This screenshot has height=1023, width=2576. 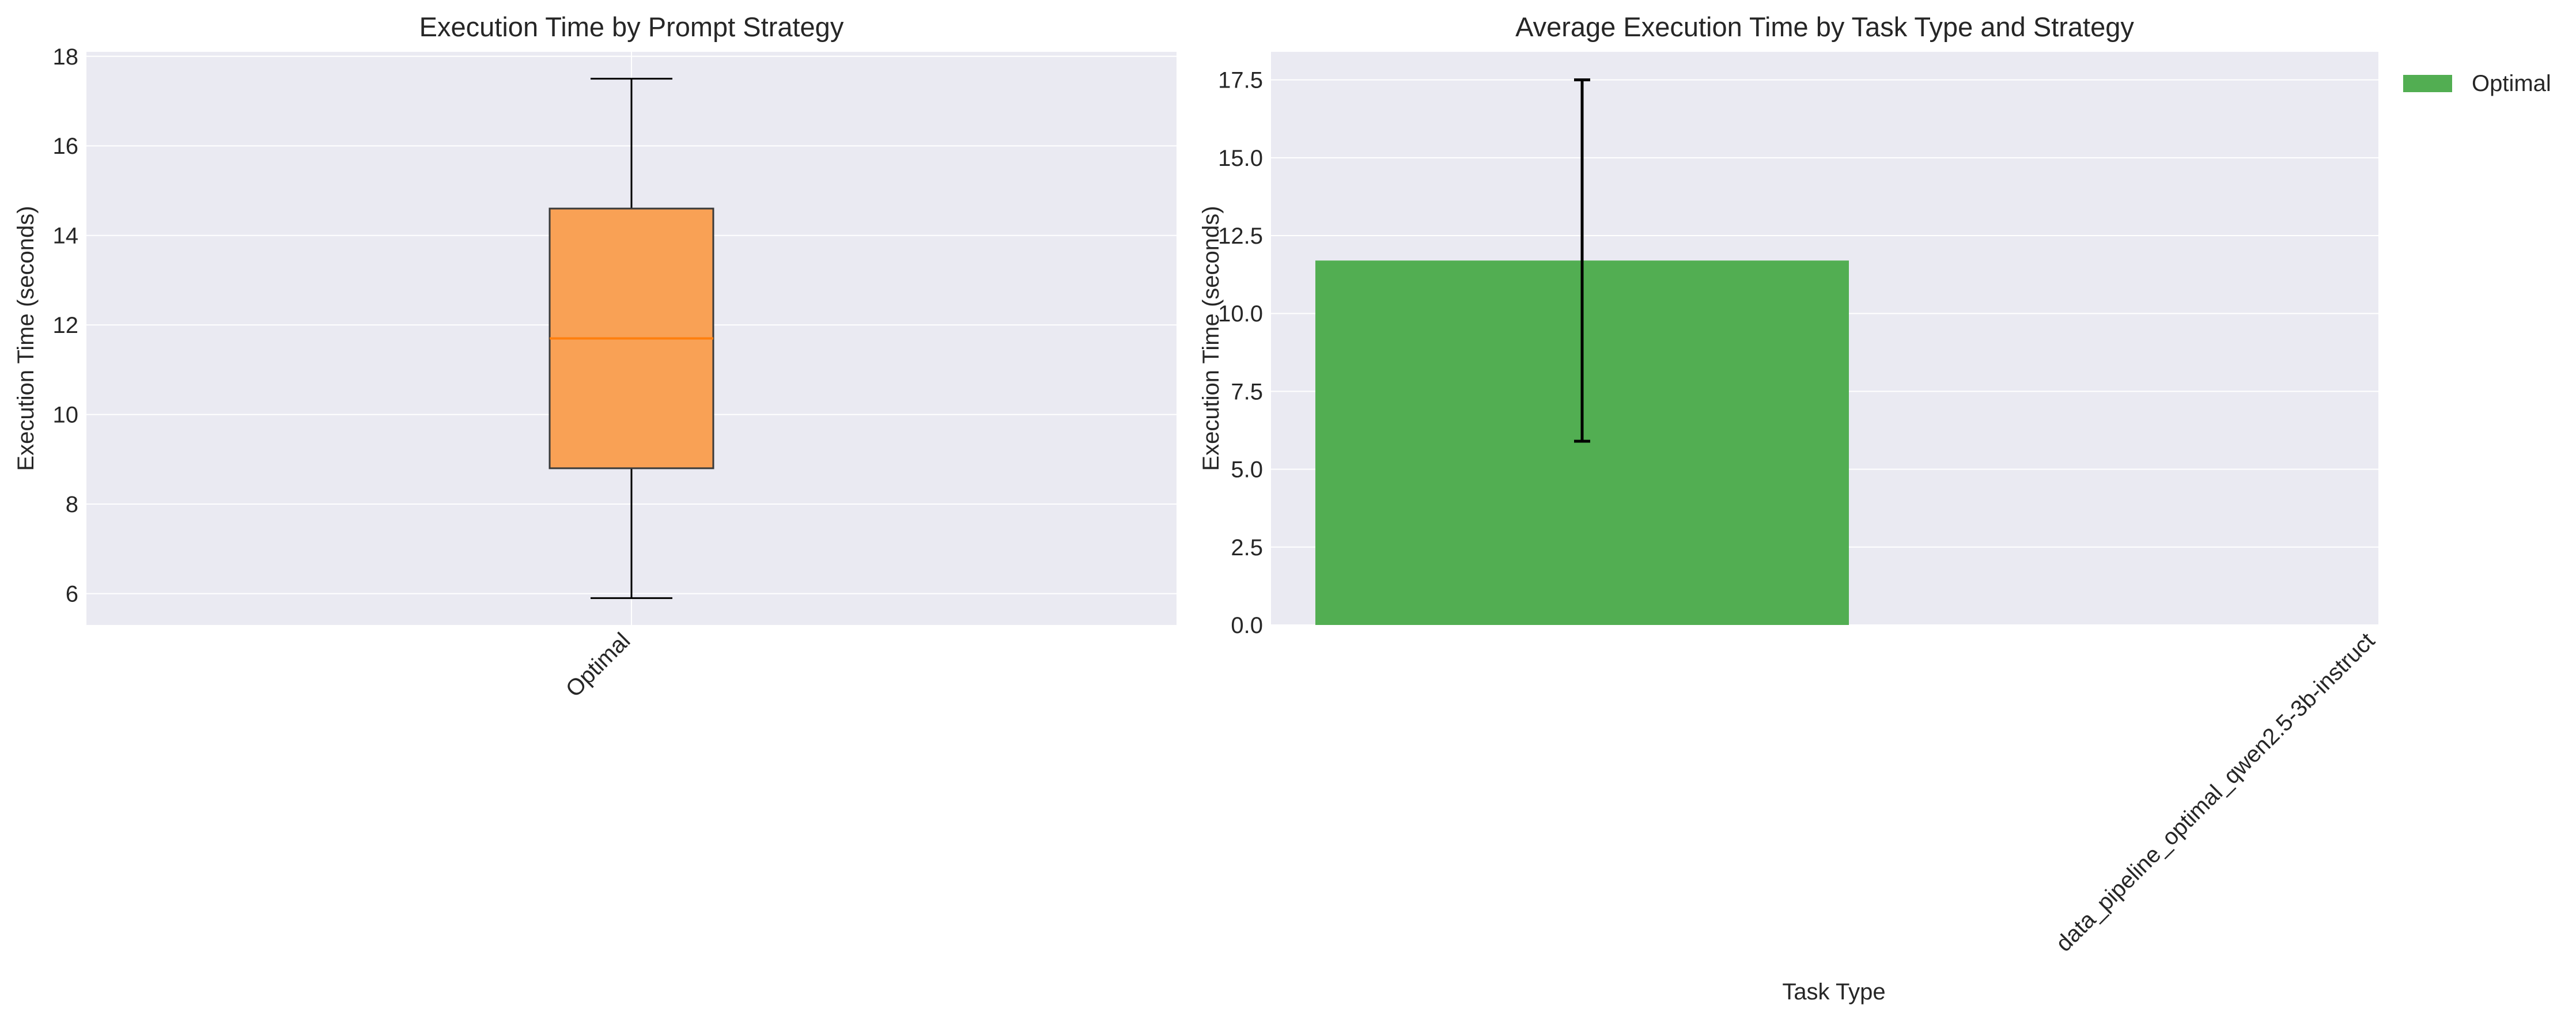 What do you see at coordinates (26, 338) in the screenshot?
I see `box-plot-y-axis-label: Execution Time (seconds)` at bounding box center [26, 338].